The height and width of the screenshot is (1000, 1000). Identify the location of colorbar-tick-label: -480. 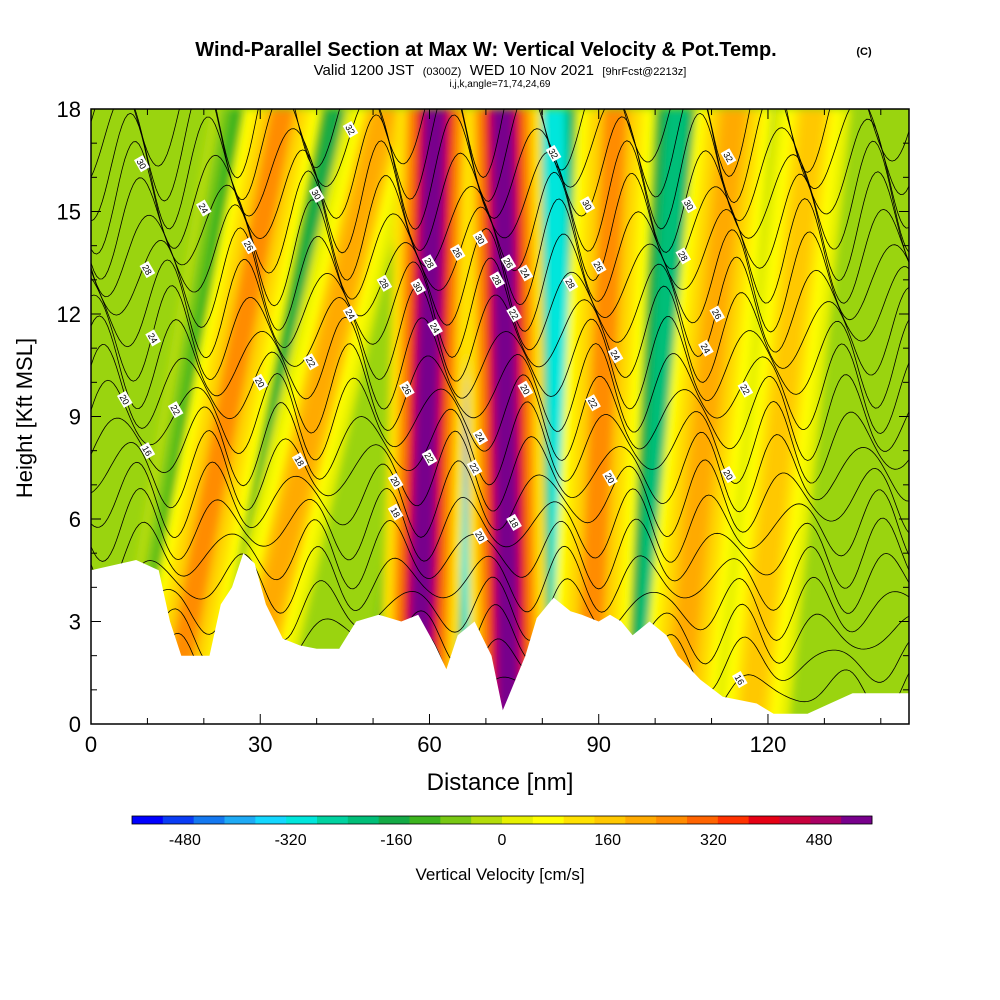
(185, 840).